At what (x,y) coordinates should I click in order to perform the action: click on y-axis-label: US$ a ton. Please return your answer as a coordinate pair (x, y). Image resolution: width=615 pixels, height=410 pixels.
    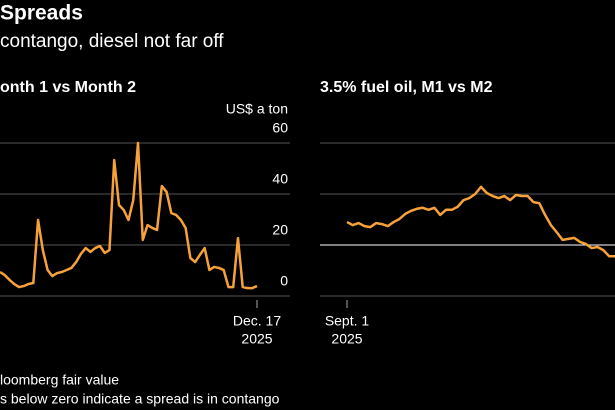
    Looking at the image, I should click on (257, 109).